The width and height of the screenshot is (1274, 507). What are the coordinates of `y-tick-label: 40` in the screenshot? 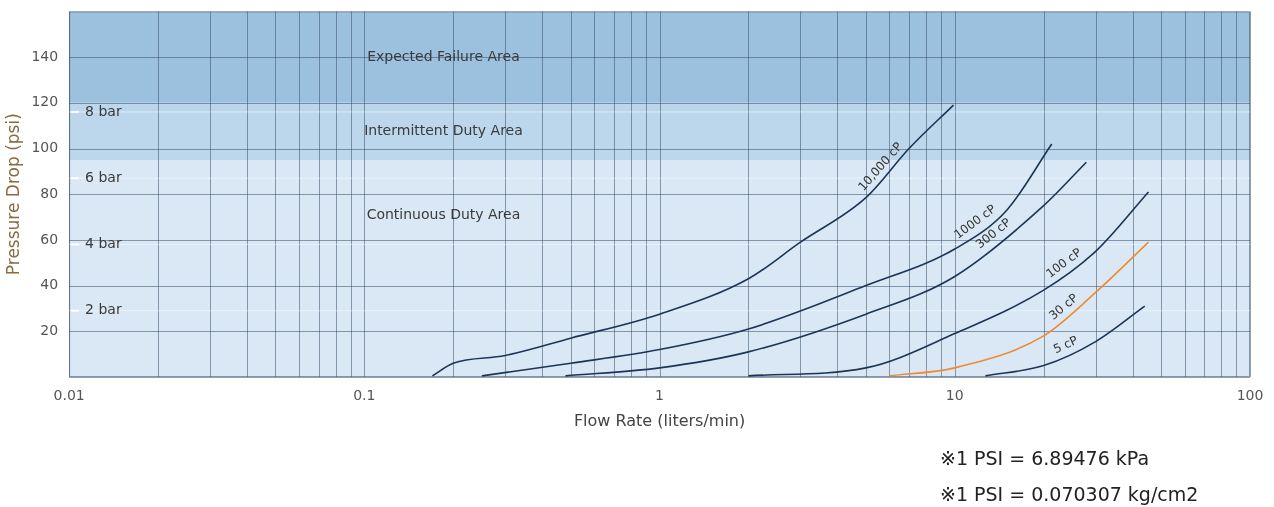 It's located at (49, 284).